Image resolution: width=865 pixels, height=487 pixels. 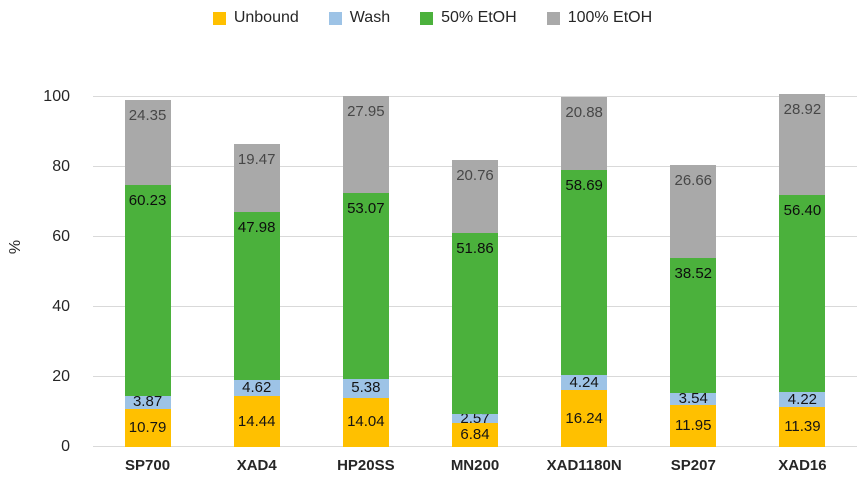 I want to click on bar-segment: 3.87, so click(x=147, y=402).